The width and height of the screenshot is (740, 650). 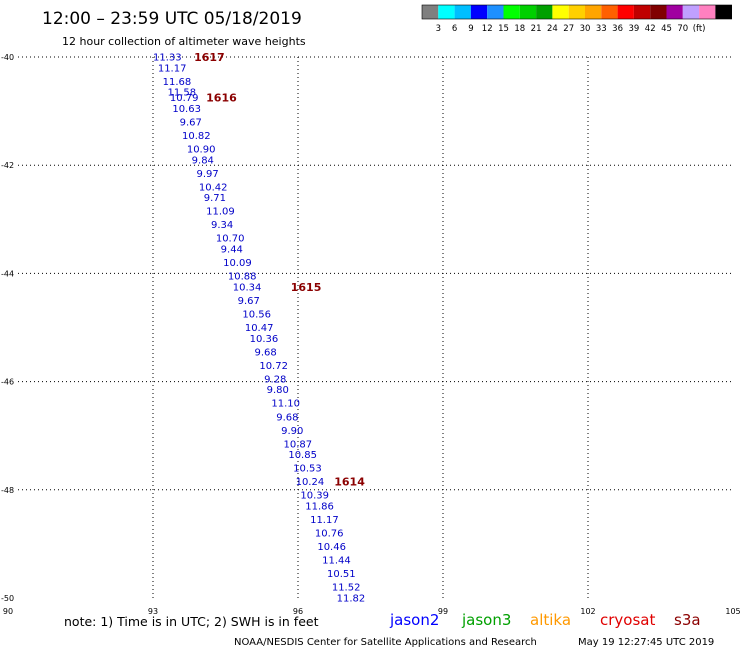 I want to click on colorbar-frame, so click(x=577, y=12).